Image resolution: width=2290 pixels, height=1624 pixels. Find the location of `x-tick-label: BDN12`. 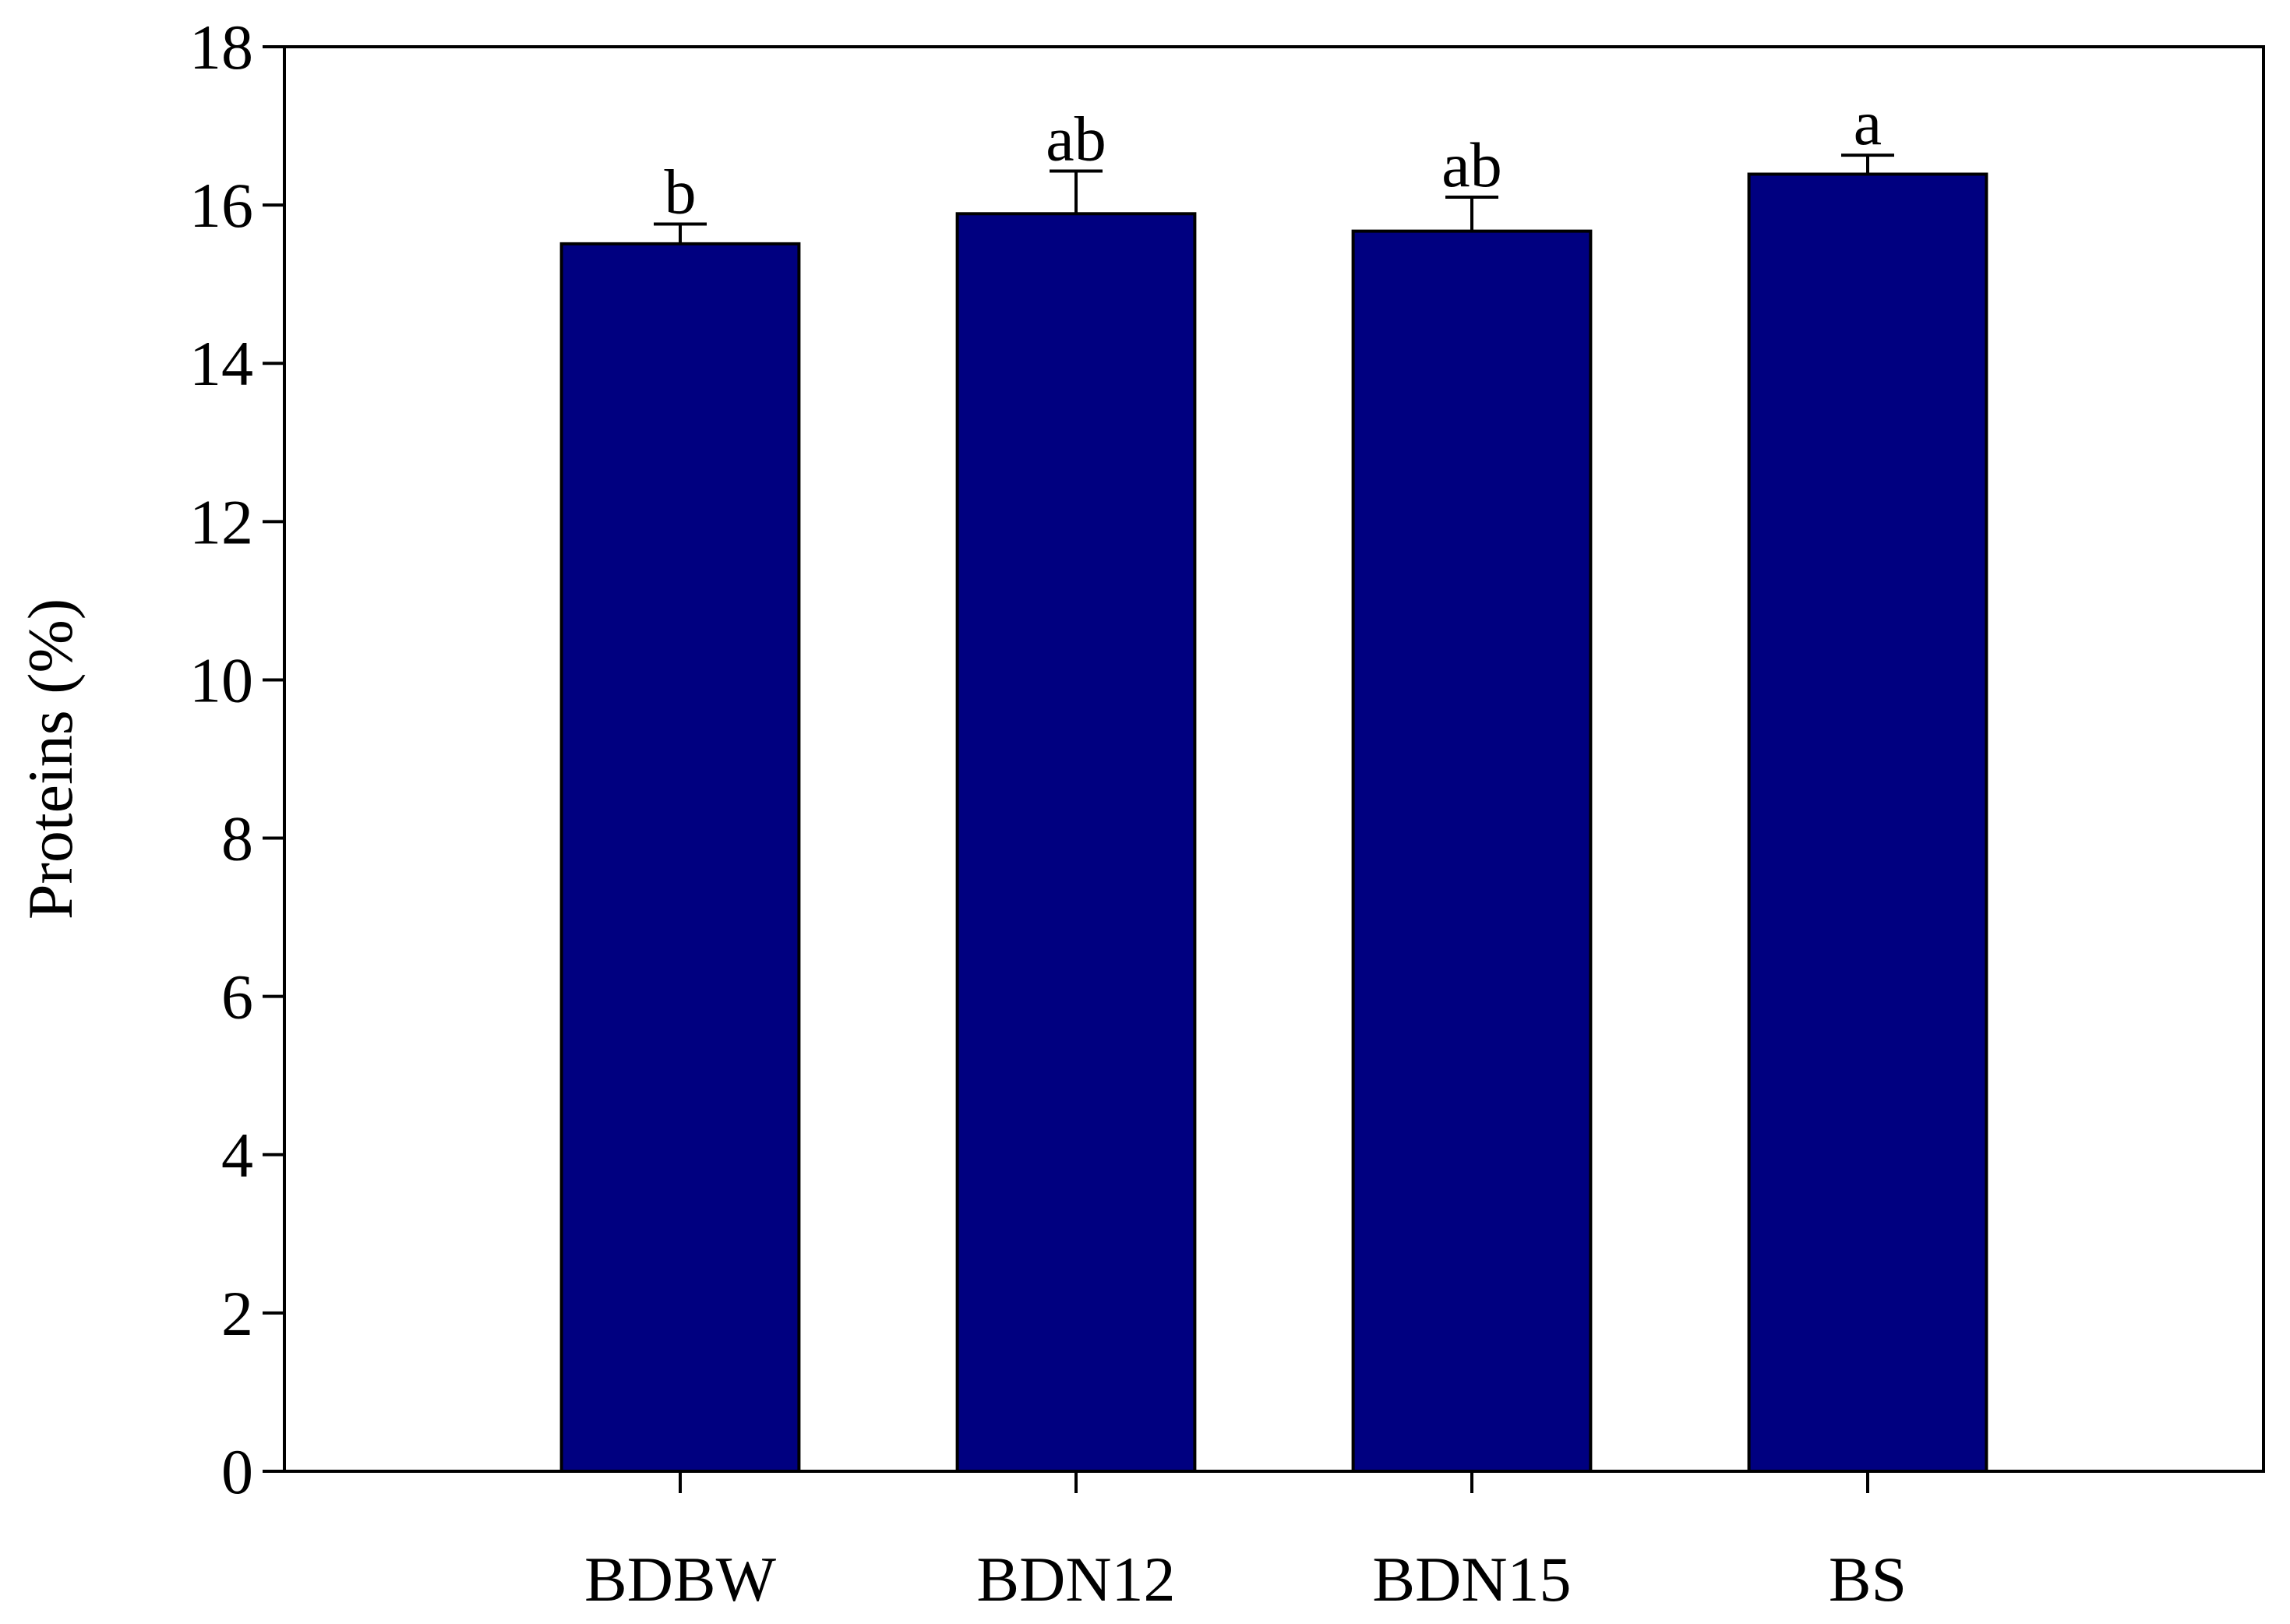

x-tick-label: BDN12 is located at coordinates (1075, 1579).